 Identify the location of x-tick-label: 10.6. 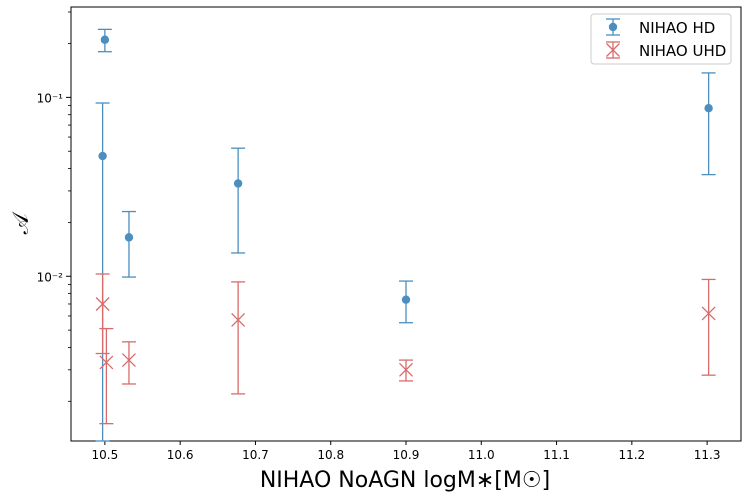
(180, 455).